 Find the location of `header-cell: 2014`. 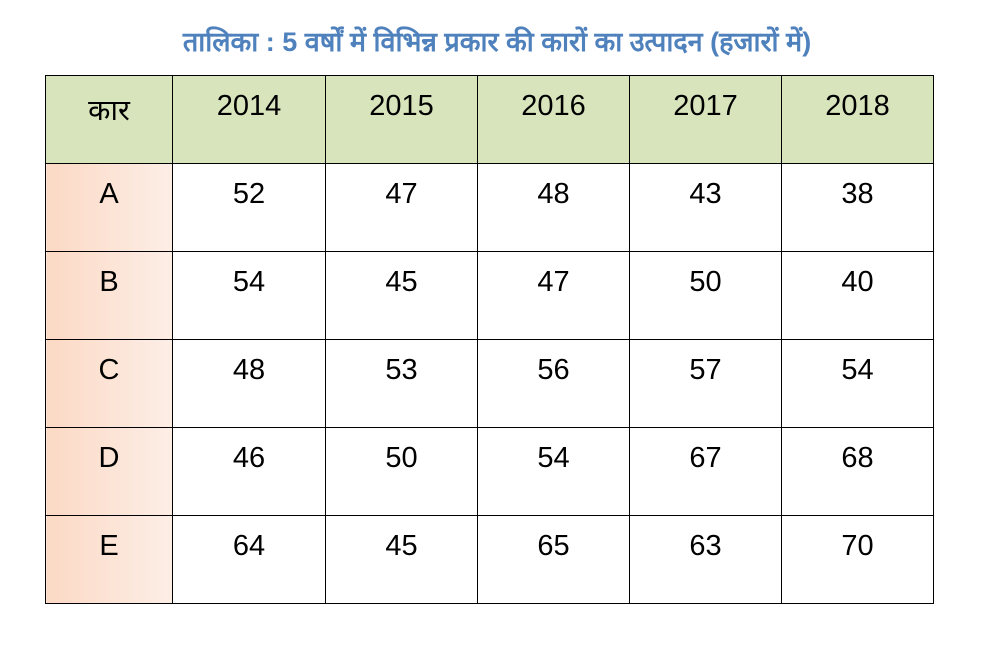

header-cell: 2014 is located at coordinates (249, 119).